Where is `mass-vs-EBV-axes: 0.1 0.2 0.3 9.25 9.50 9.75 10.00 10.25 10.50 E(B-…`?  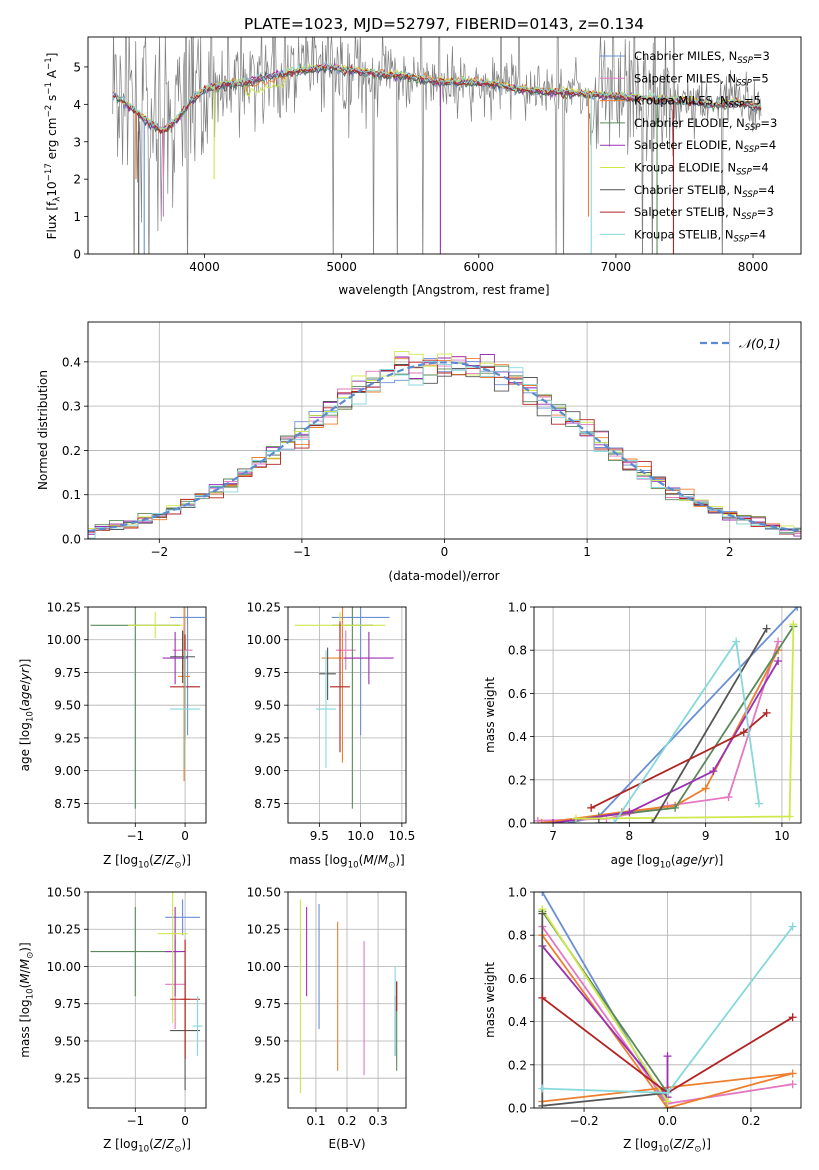
mass-vs-EBV-axes: 0.1 0.2 0.3 9.25 9.50 9.75 10.00 10.25 10.50 E(B-… is located at coordinates (327, 1018).